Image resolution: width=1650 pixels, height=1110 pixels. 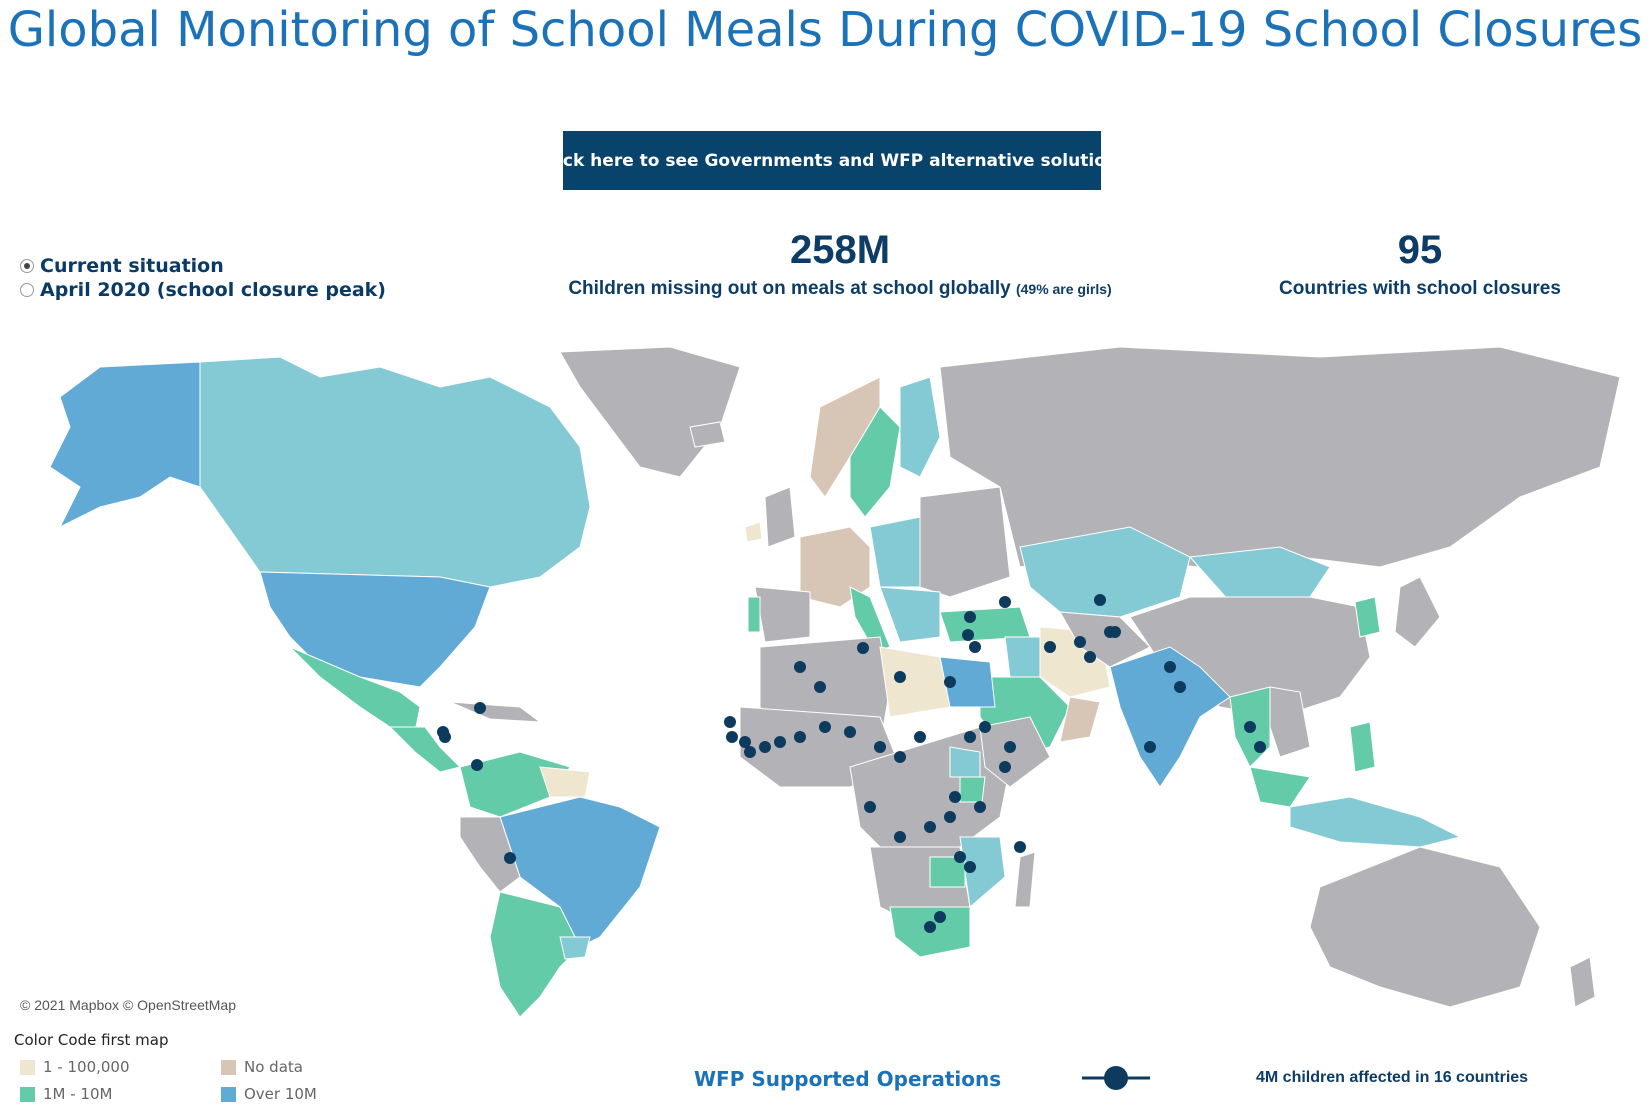 I want to click on region-ireland, so click(x=753, y=532).